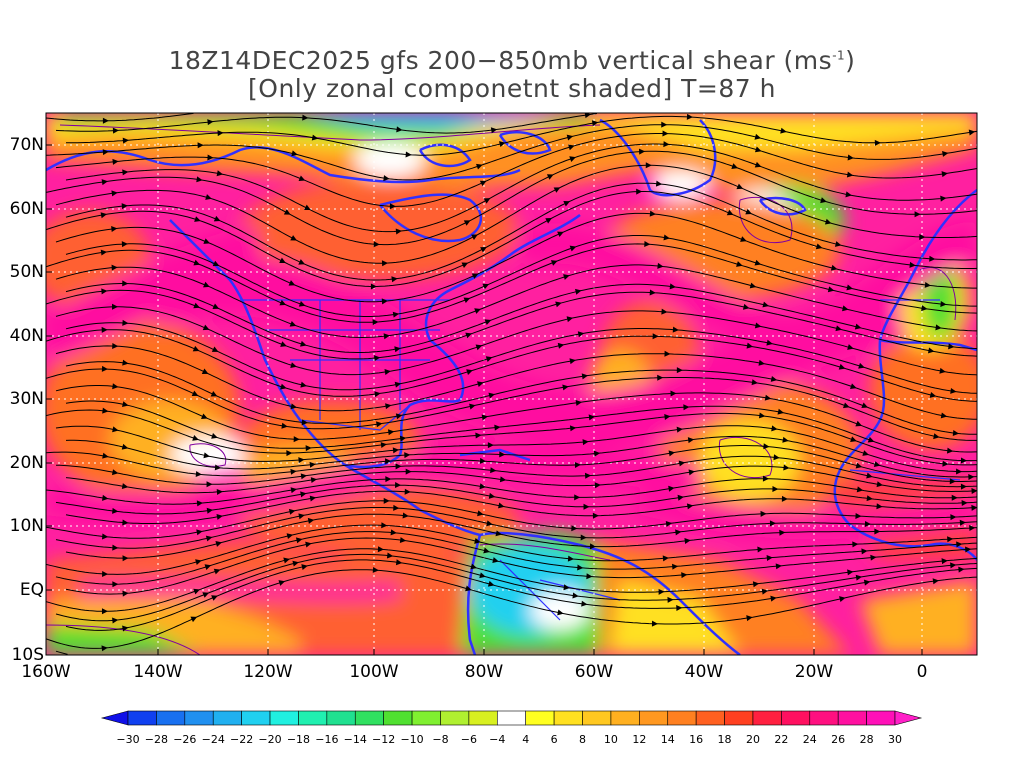 The width and height of the screenshot is (1024, 768). I want to click on colorbar-label: −30, so click(128, 739).